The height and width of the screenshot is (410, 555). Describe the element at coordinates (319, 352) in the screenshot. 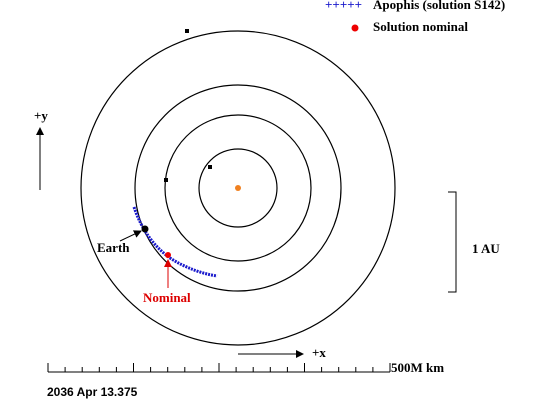

I see `x-axis-label: +x` at that location.